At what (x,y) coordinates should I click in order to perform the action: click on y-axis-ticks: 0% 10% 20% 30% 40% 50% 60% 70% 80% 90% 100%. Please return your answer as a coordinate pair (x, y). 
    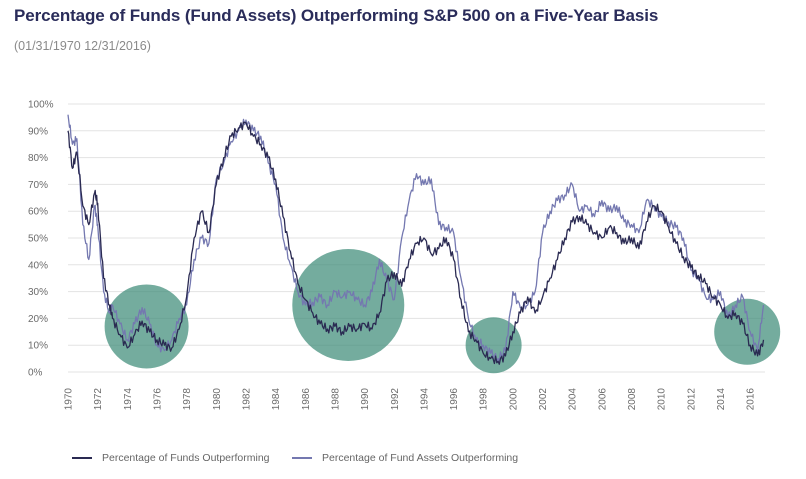
    Looking at the image, I should click on (41, 239).